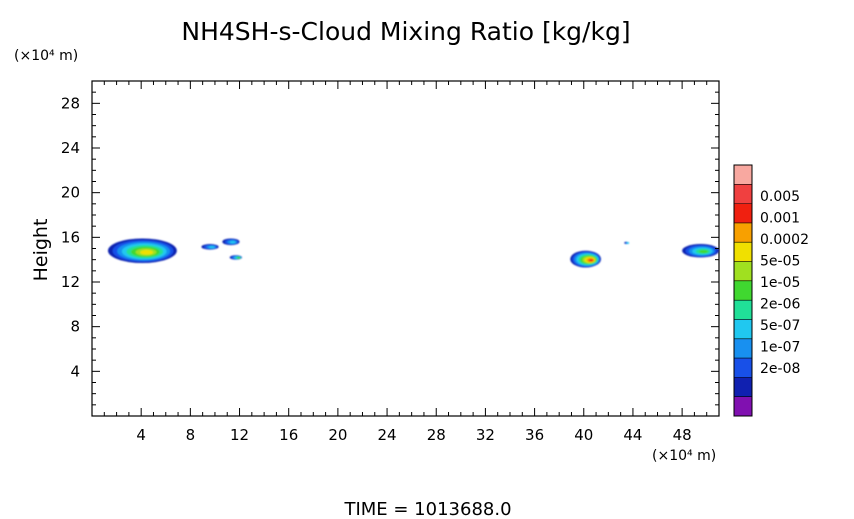 This screenshot has width=854, height=519. I want to click on cloud-layer, so click(413, 253).